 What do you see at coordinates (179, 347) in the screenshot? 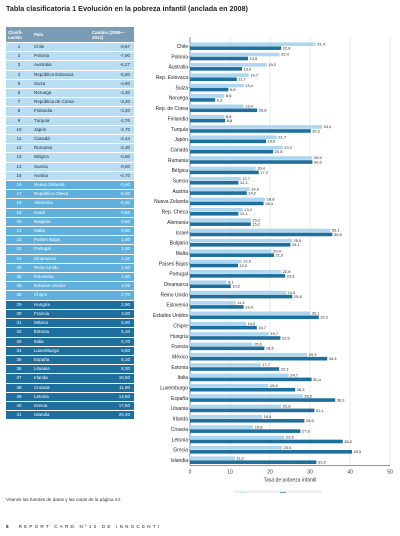
I see `category-label: Francia` at bounding box center [179, 347].